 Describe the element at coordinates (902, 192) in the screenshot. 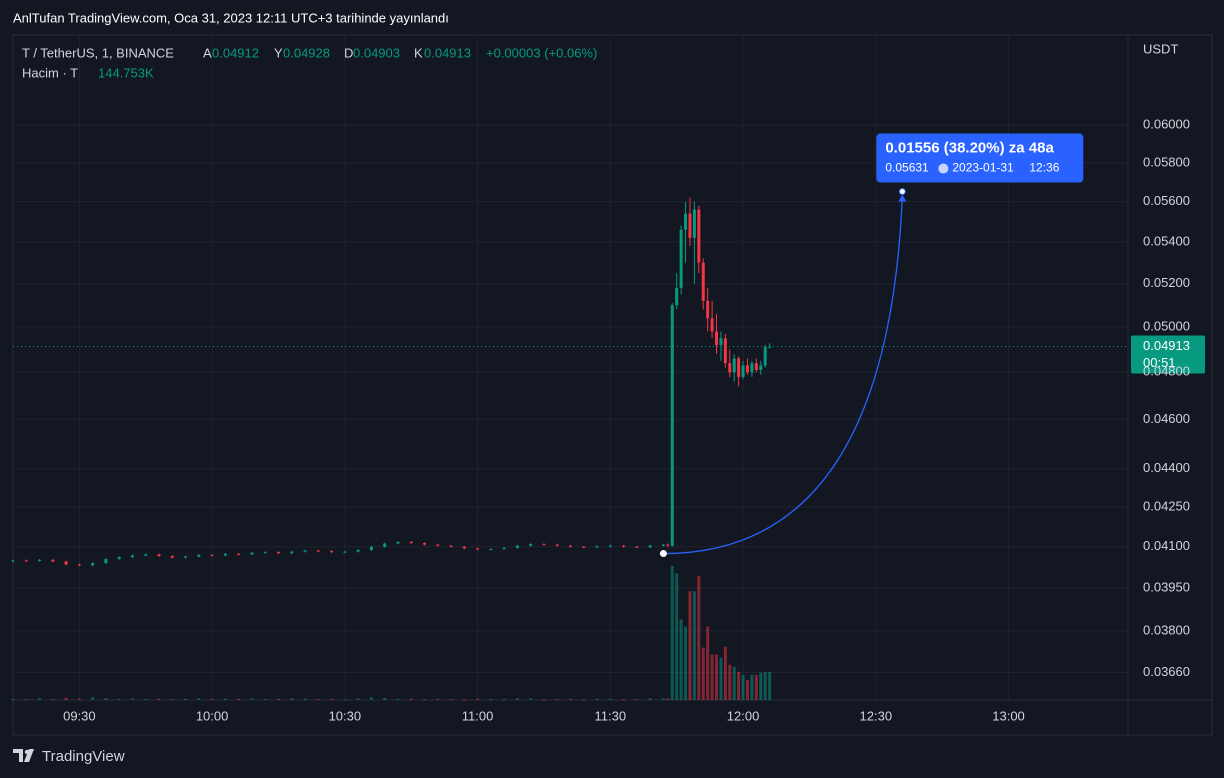

I see `forecast-end` at that location.